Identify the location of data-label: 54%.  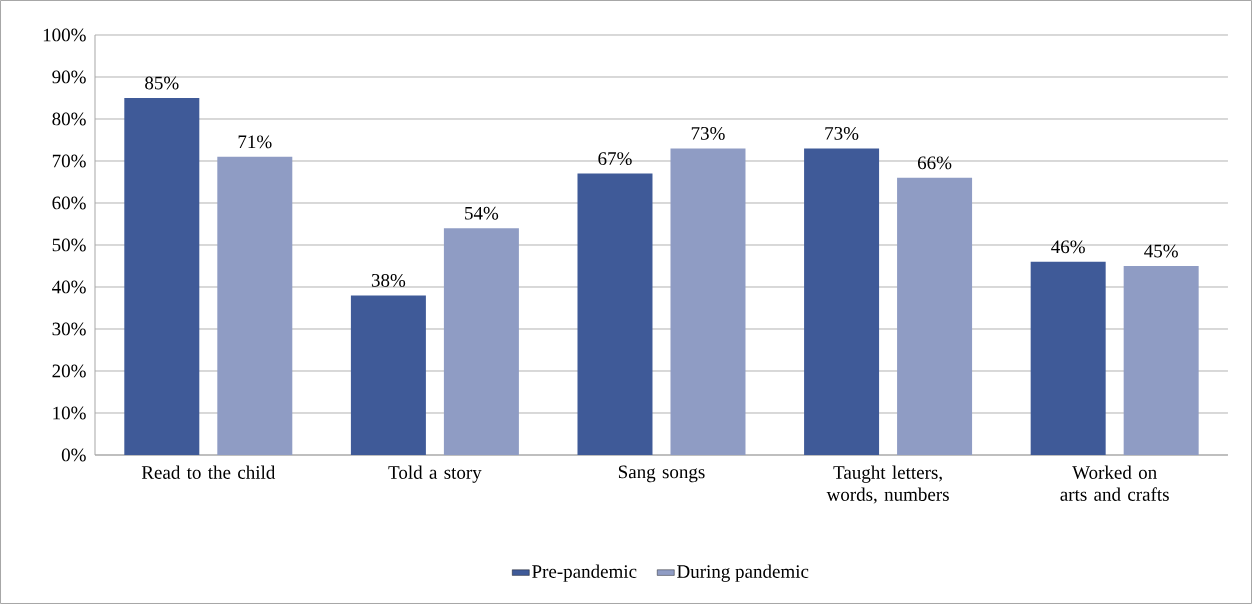
(482, 213).